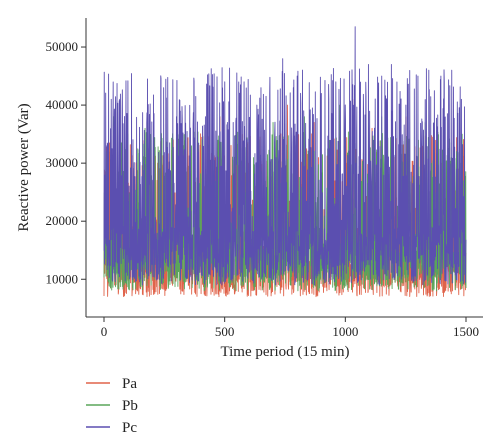 The image size is (500, 448). Describe the element at coordinates (62, 162) in the screenshot. I see `y-tick-label: 30000` at that location.